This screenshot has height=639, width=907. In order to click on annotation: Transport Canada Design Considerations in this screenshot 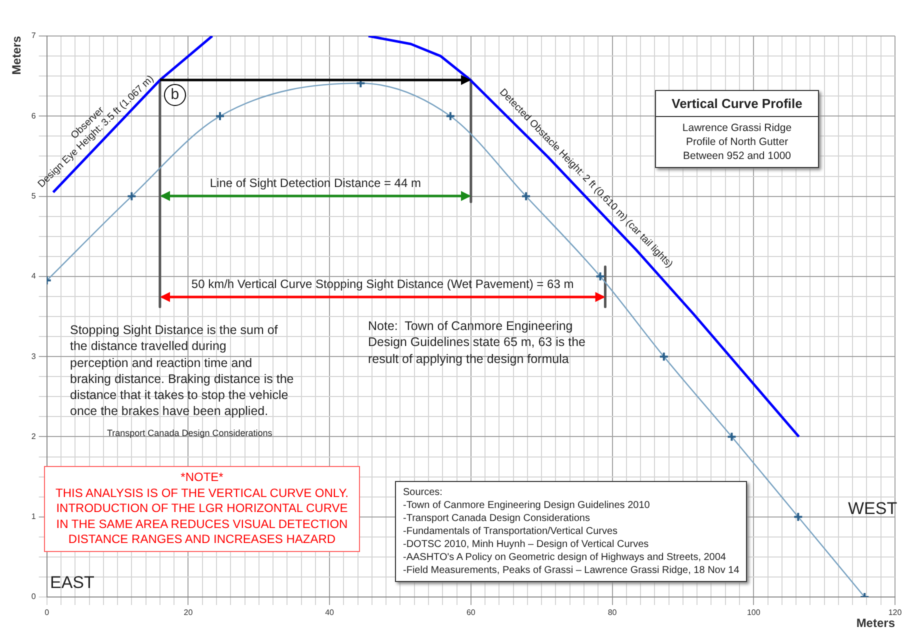, I will do `click(189, 434)`.